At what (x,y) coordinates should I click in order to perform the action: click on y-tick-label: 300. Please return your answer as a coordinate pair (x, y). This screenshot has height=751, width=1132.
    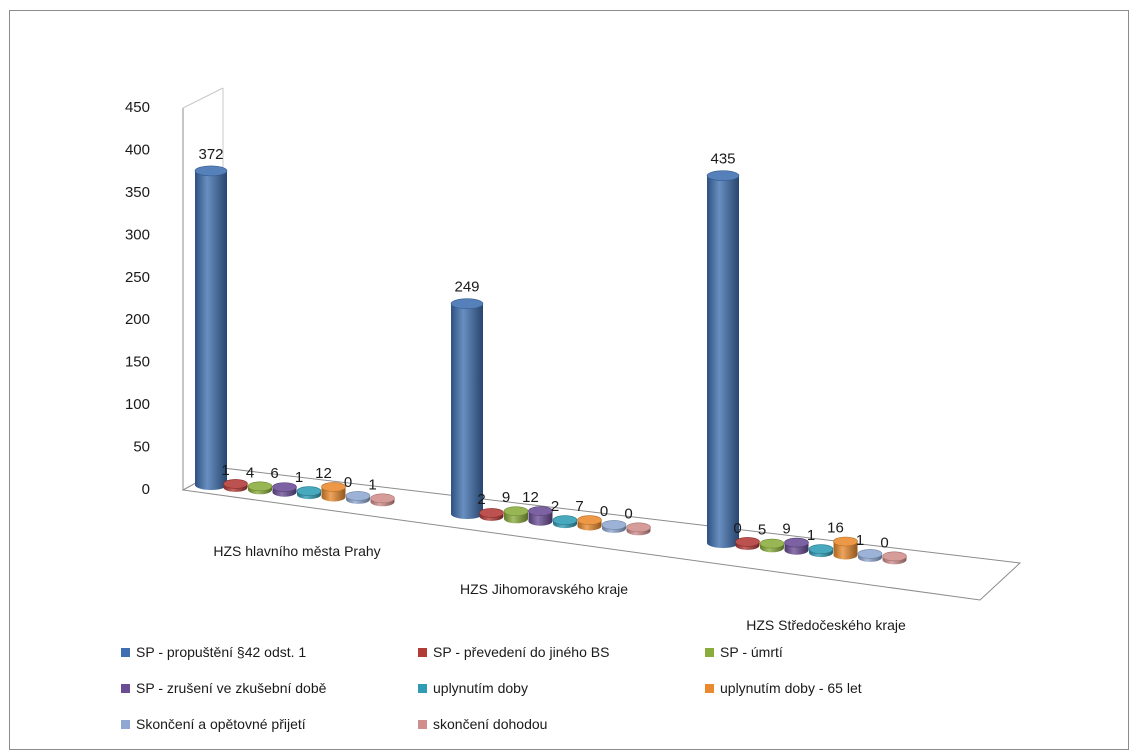
    Looking at the image, I should click on (137, 234).